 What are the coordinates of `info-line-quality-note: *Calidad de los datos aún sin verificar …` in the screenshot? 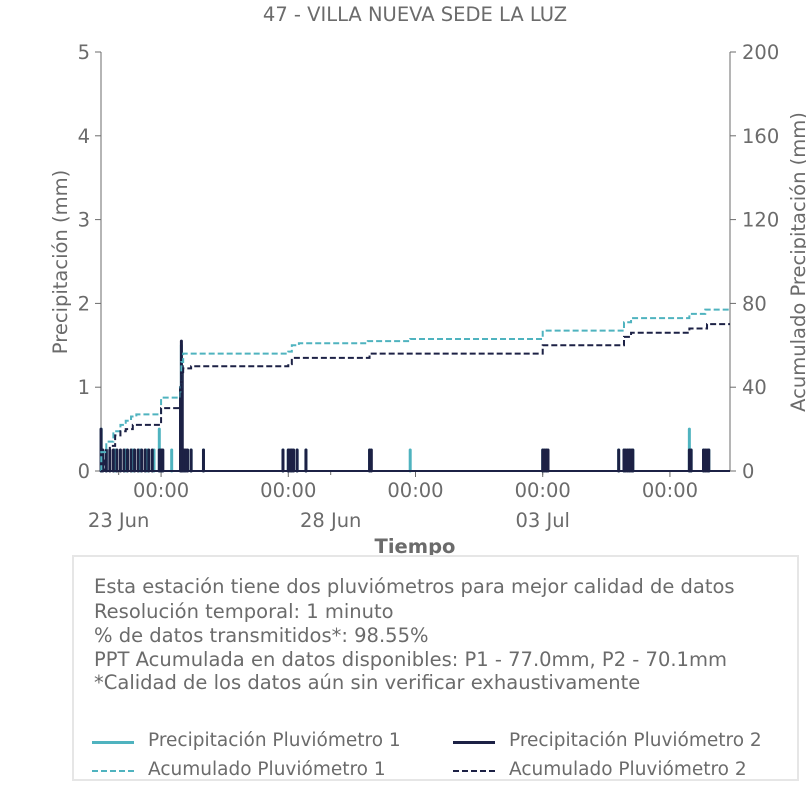 It's located at (367, 682).